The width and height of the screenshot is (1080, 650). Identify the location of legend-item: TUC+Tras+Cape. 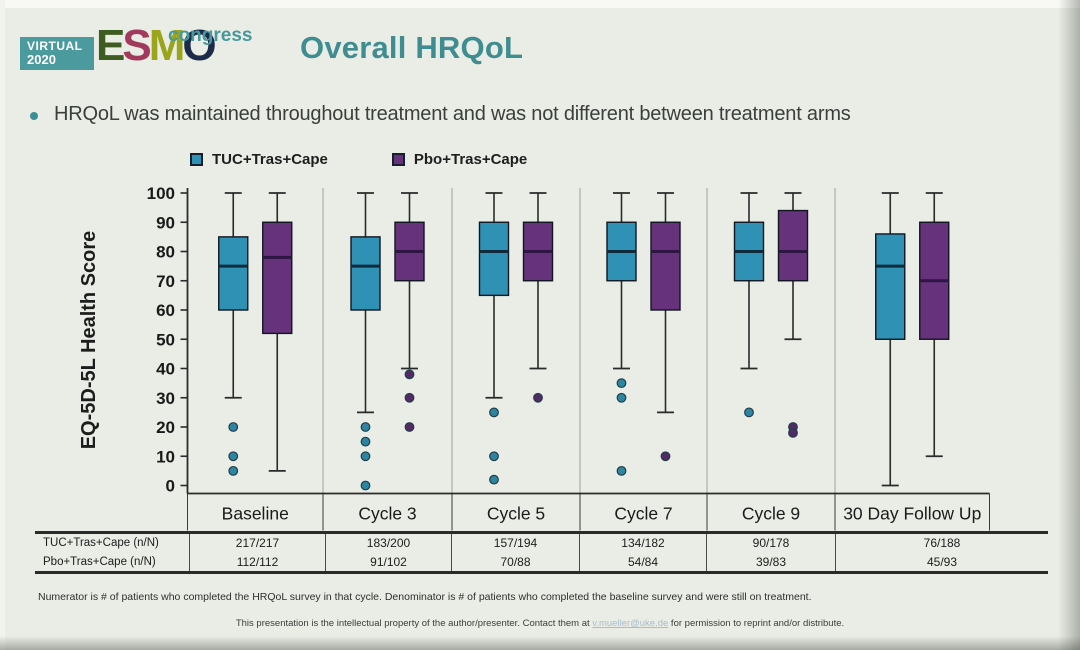
(259, 159).